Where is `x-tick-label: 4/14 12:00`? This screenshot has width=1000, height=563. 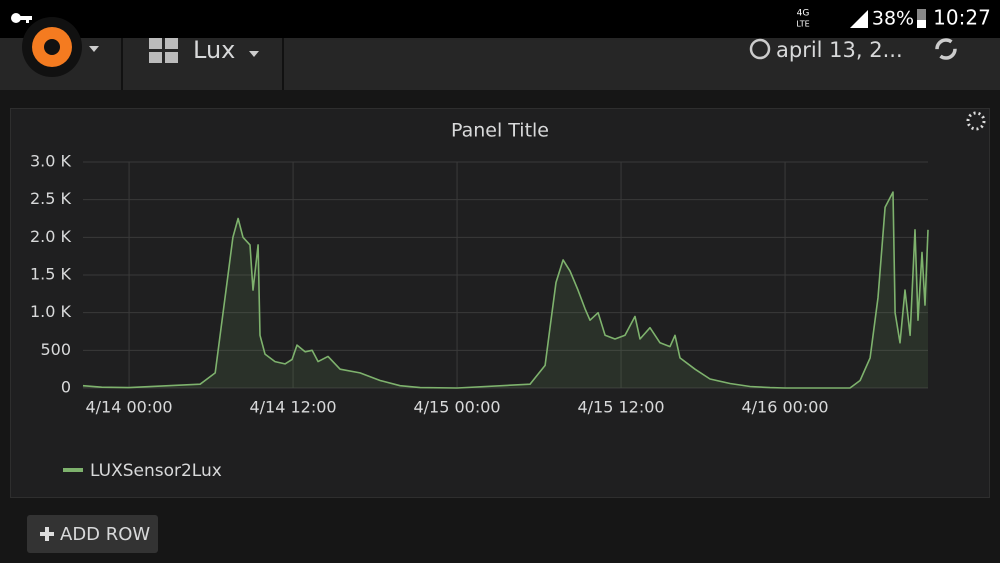 x-tick-label: 4/14 12:00 is located at coordinates (292, 407).